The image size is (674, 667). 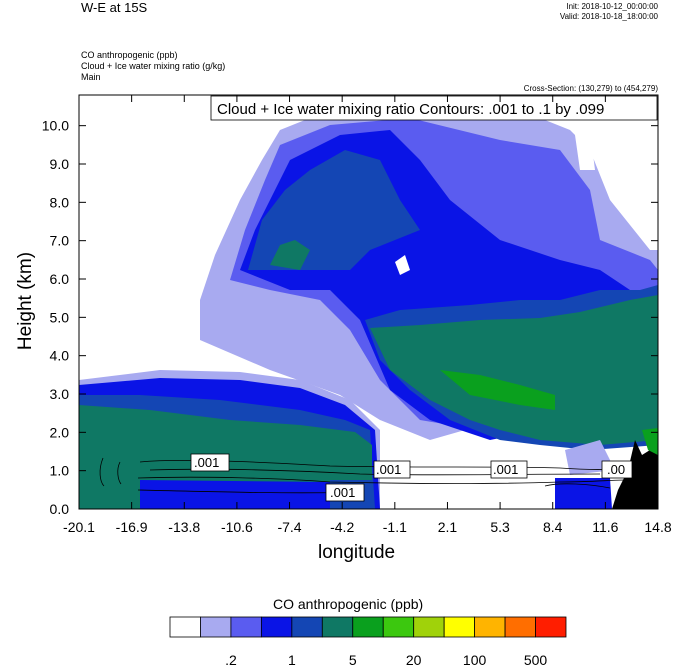 What do you see at coordinates (237, 527) in the screenshot?
I see `x-tick-label: -10.6` at bounding box center [237, 527].